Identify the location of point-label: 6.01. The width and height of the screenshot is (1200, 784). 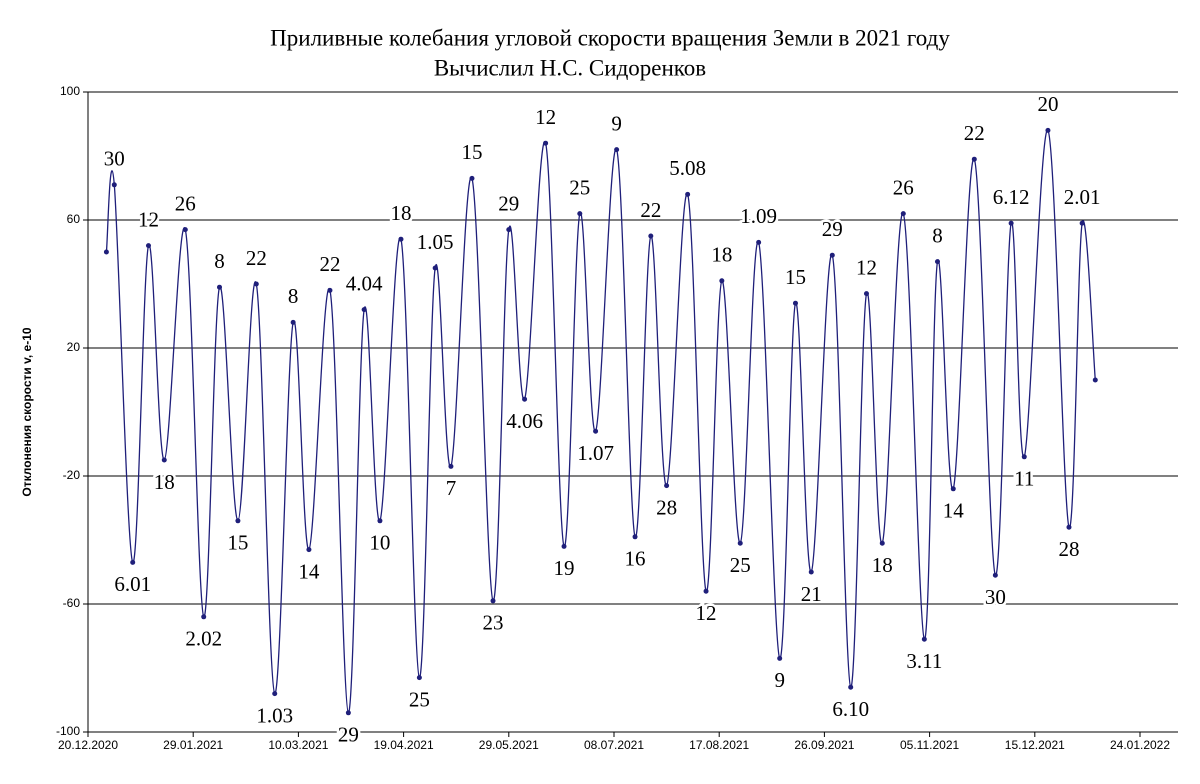
(132, 584).